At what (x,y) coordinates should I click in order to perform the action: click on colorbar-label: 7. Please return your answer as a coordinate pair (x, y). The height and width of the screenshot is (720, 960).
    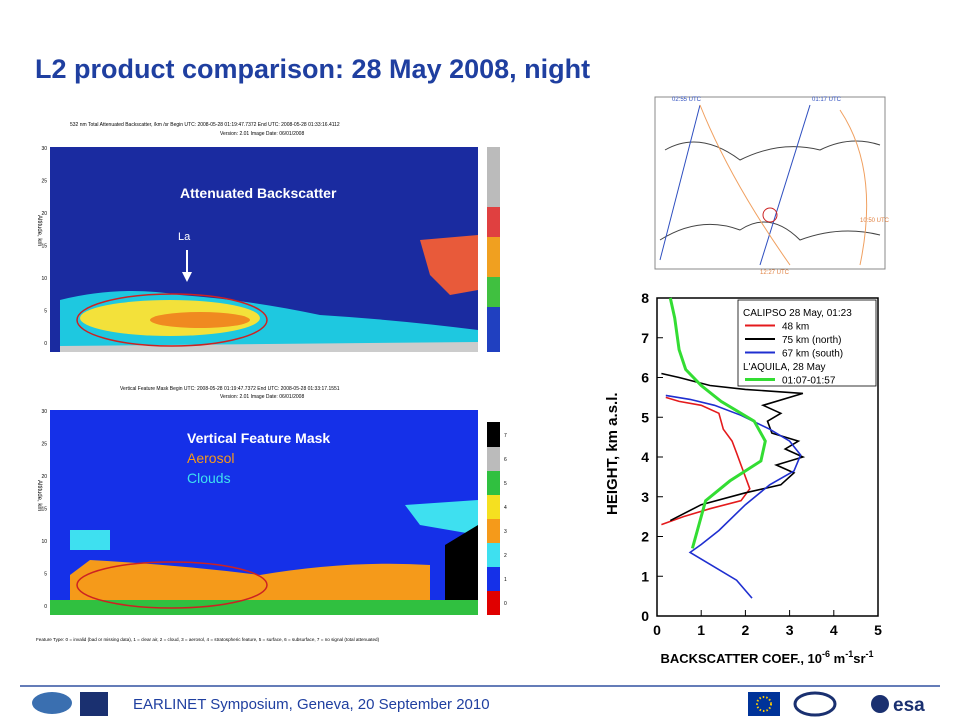
    Looking at the image, I should click on (505, 436).